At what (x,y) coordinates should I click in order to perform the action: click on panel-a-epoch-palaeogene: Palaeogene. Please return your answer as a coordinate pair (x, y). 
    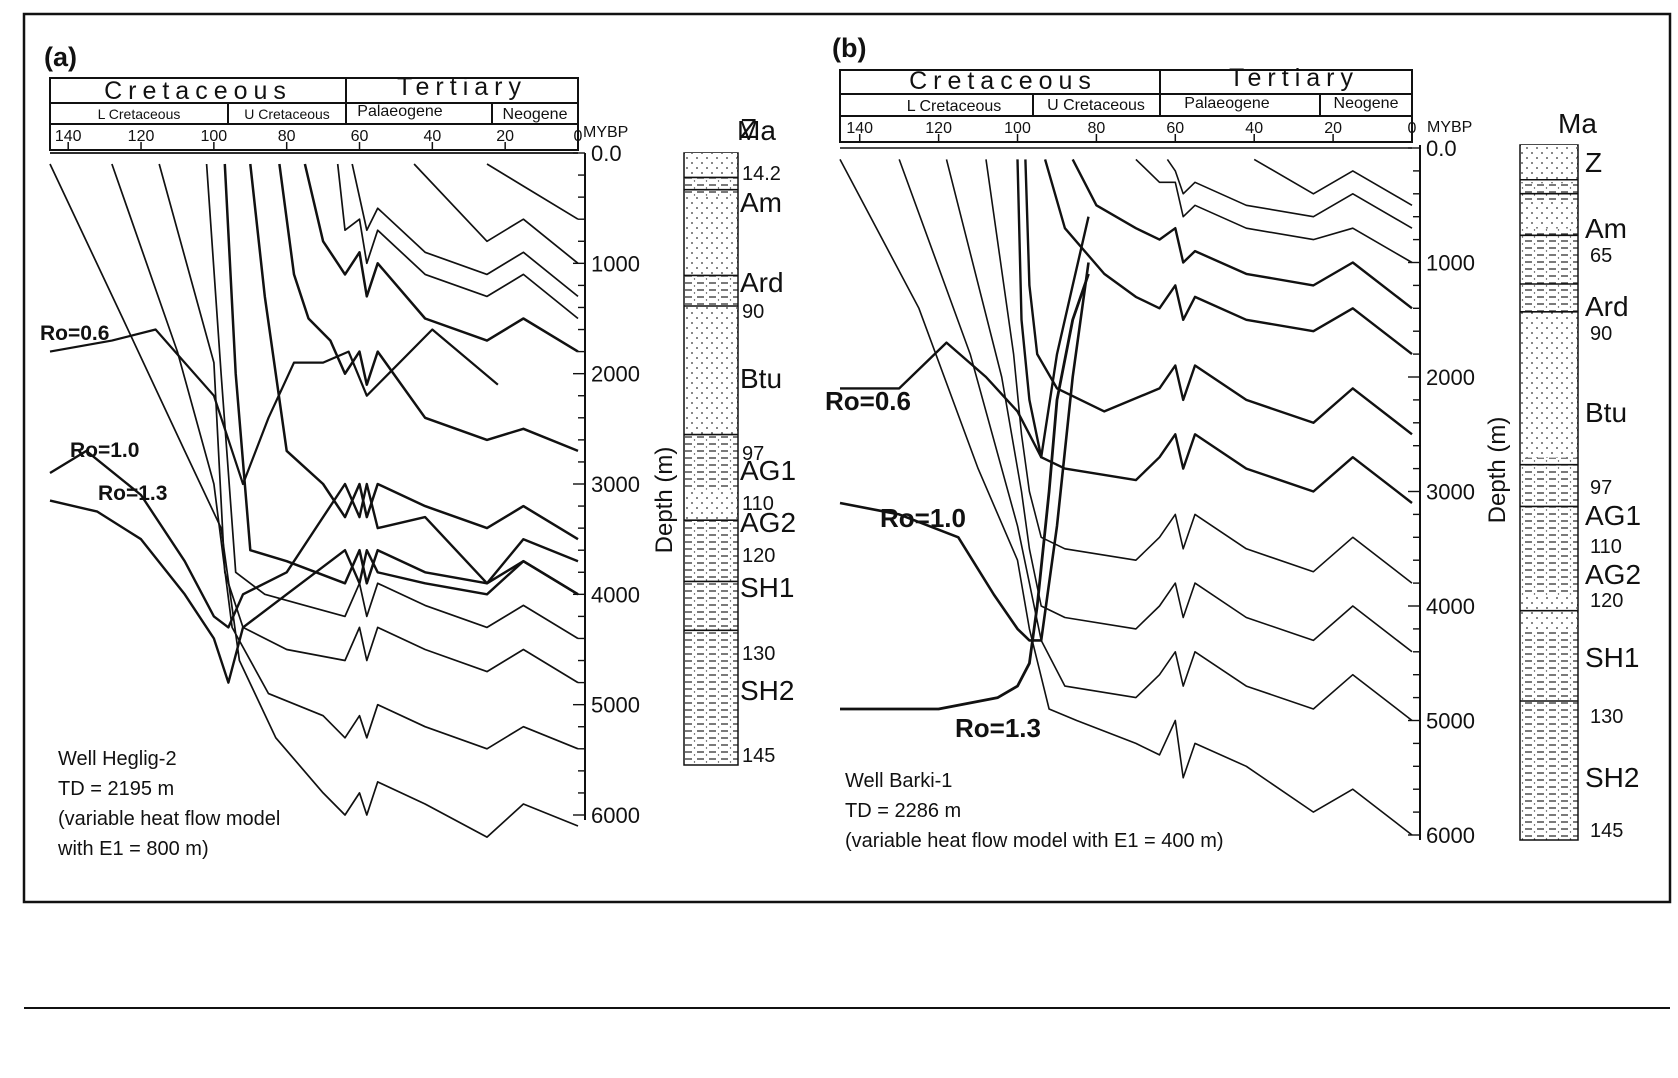
    Looking at the image, I should click on (400, 111).